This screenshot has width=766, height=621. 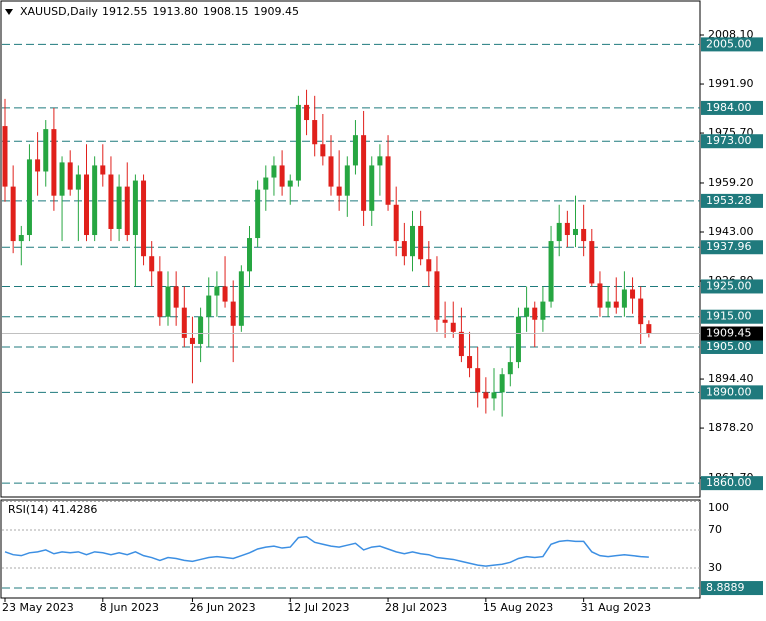 I want to click on rsi-line, so click(x=326, y=551).